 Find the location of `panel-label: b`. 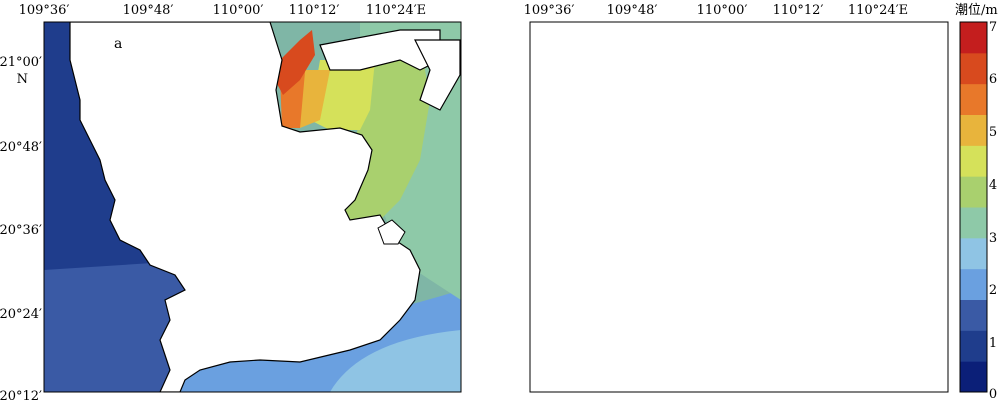

panel-label: b is located at coordinates (600, 44).